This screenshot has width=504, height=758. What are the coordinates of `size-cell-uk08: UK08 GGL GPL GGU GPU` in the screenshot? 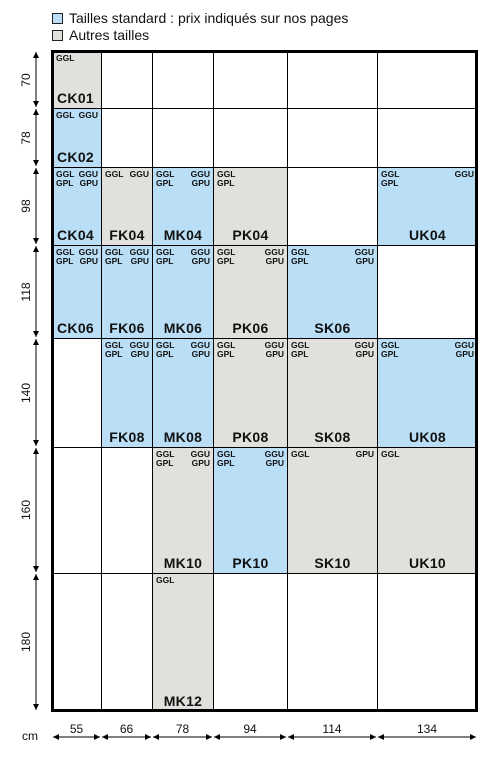 It's located at (427, 393).